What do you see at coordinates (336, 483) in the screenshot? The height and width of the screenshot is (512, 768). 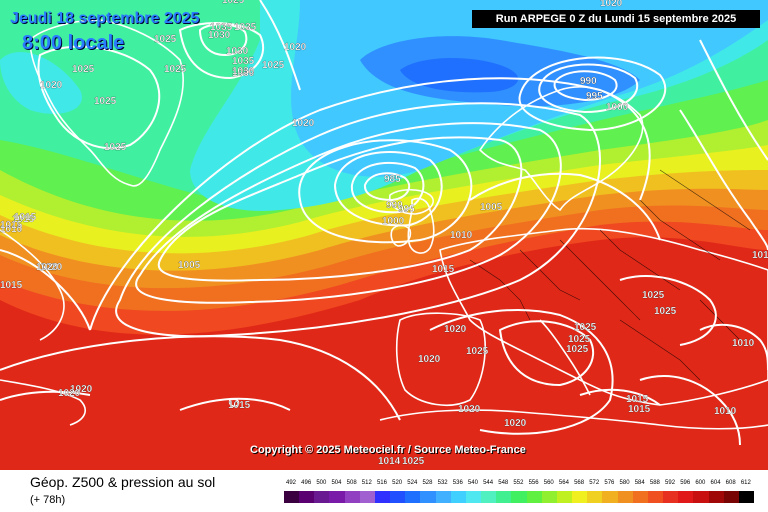 I see `scale-label: 504` at bounding box center [336, 483].